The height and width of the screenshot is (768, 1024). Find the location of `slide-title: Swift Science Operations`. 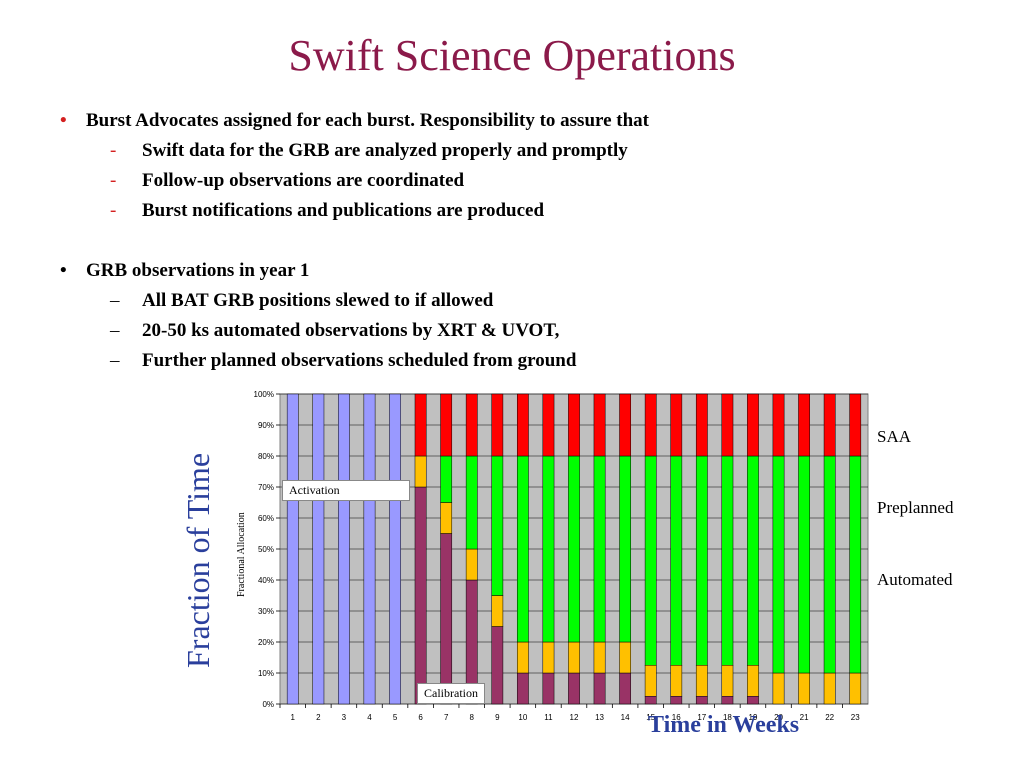

slide-title: Swift Science Operations is located at coordinates (512, 55).